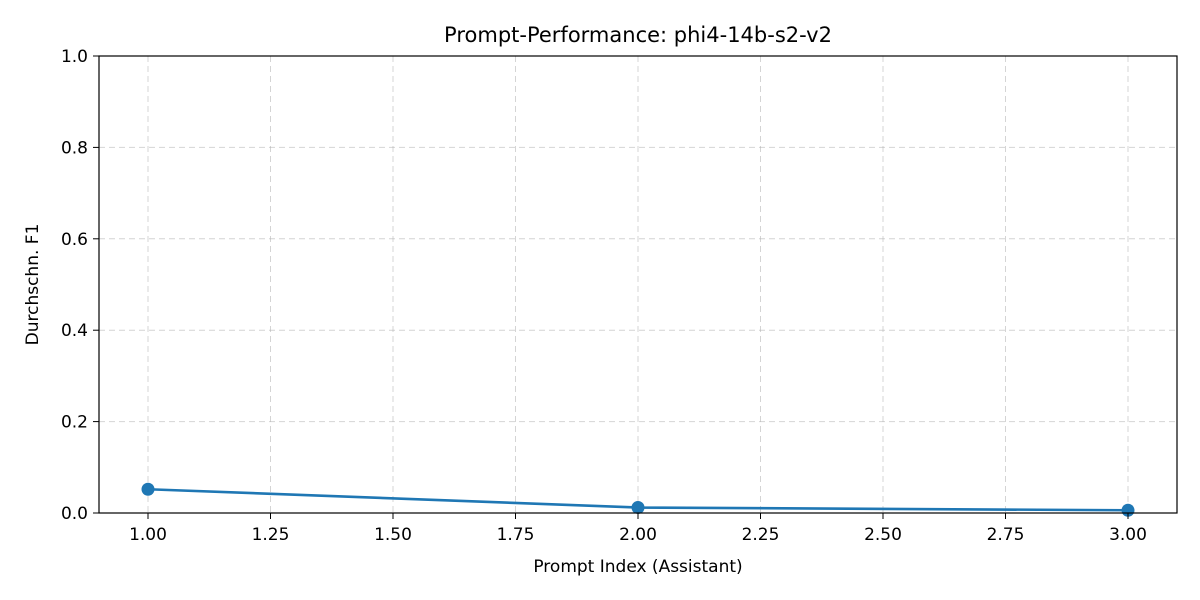  What do you see at coordinates (74, 423) in the screenshot?
I see `y-tick-label: 0.2` at bounding box center [74, 423].